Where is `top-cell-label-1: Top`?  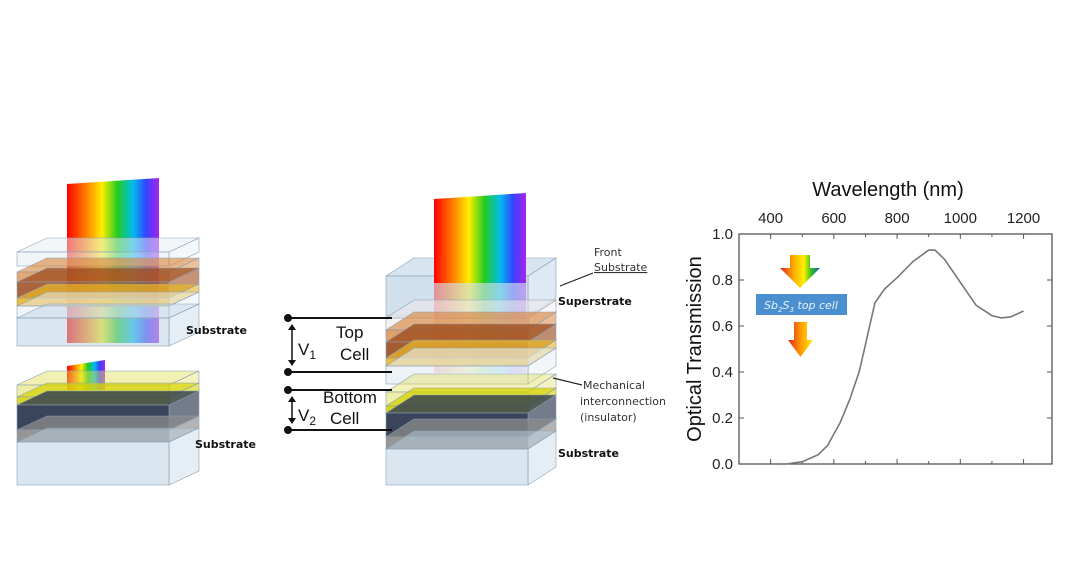
top-cell-label-1: Top is located at coordinates (349, 332).